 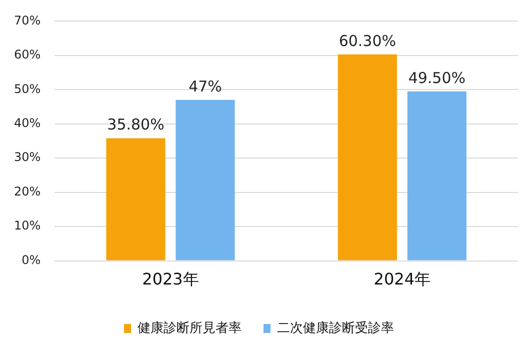 What do you see at coordinates (27, 191) in the screenshot?
I see `y-tick-label: 20%` at bounding box center [27, 191].